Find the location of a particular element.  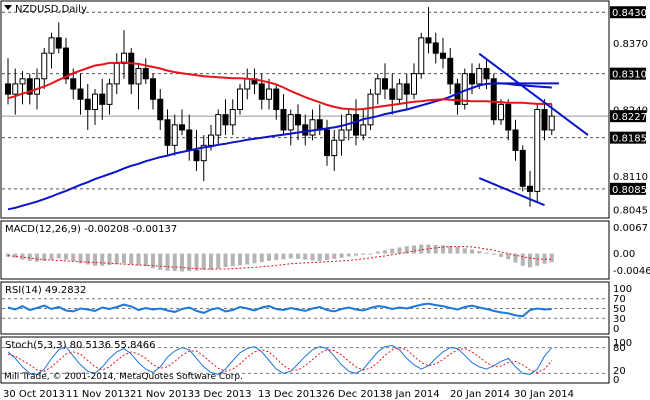

stoch-tick-label: 100 is located at coordinates (622, 343).